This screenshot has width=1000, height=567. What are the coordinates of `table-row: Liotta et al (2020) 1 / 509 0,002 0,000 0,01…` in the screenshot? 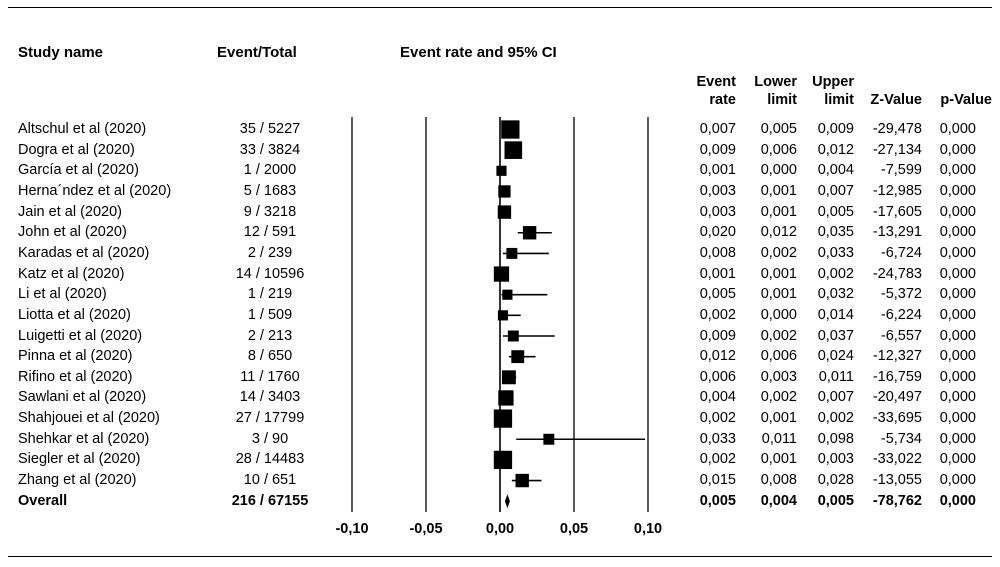 It's located at (500, 315).